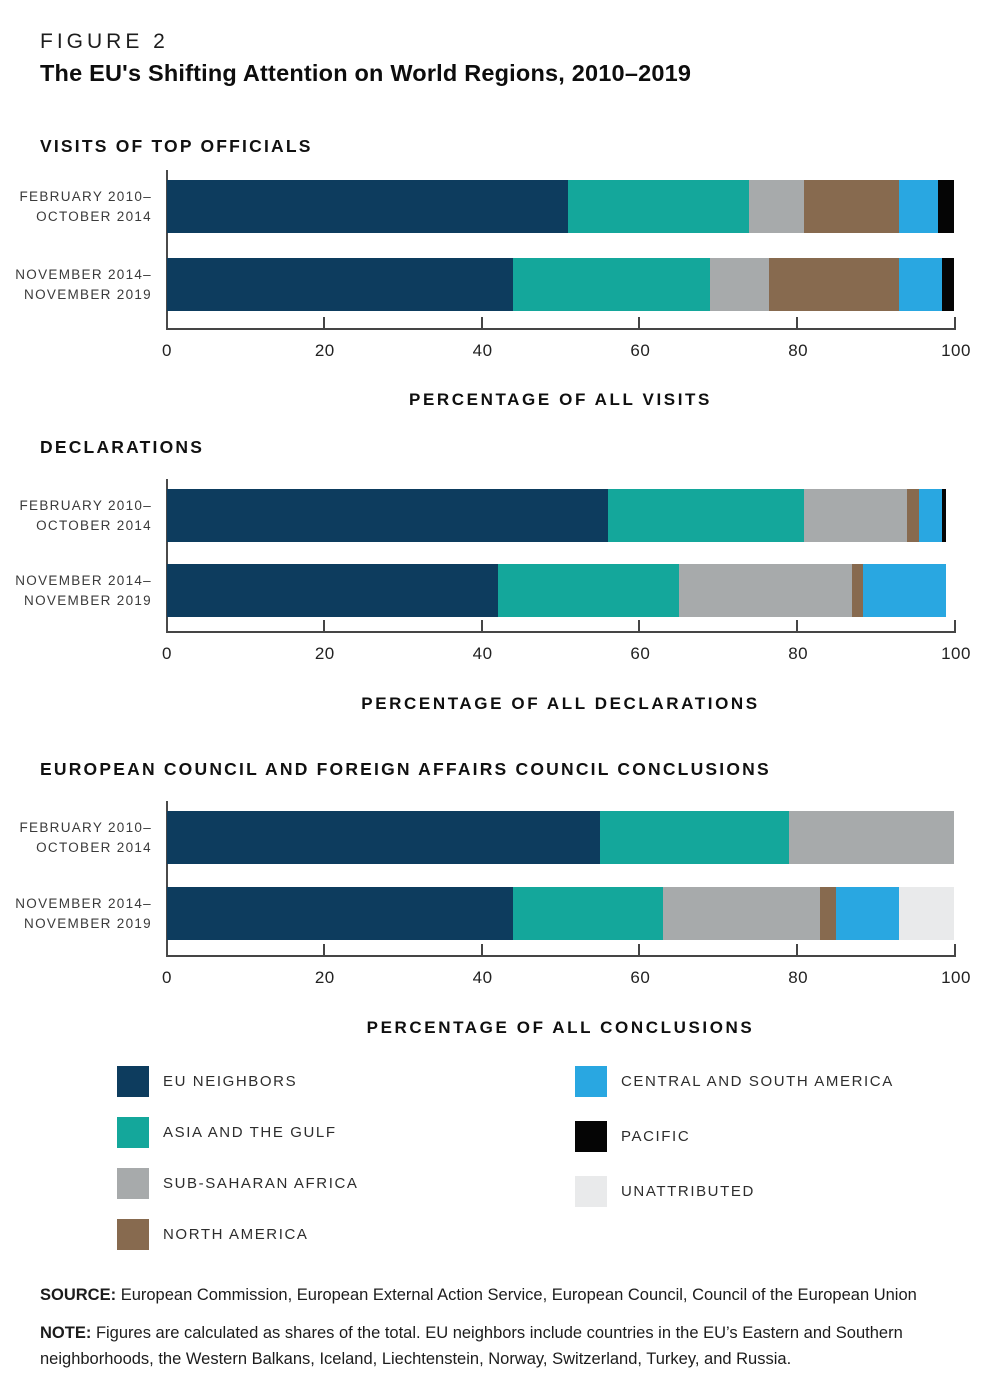 Image resolution: width=1000 pixels, height=1390 pixels. I want to click on source-label: SOURCE:, so click(78, 1295).